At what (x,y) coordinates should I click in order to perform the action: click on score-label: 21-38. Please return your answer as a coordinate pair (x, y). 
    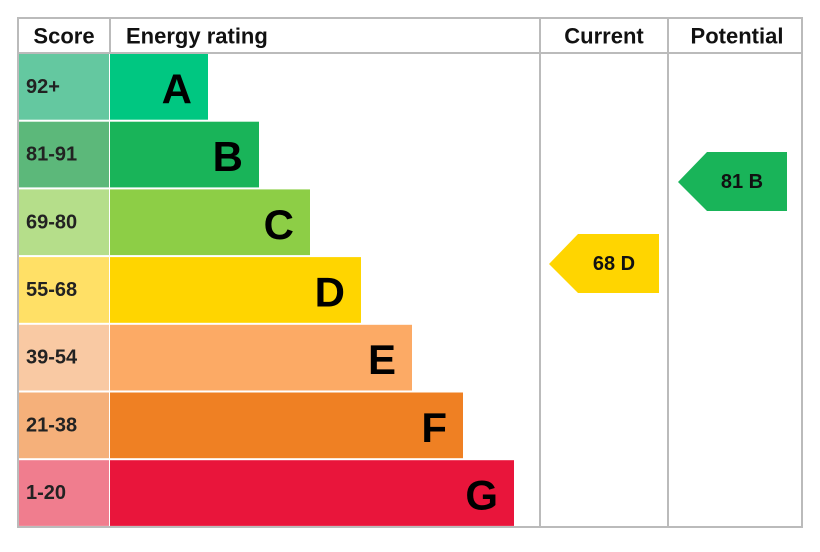
    Looking at the image, I should click on (51, 425).